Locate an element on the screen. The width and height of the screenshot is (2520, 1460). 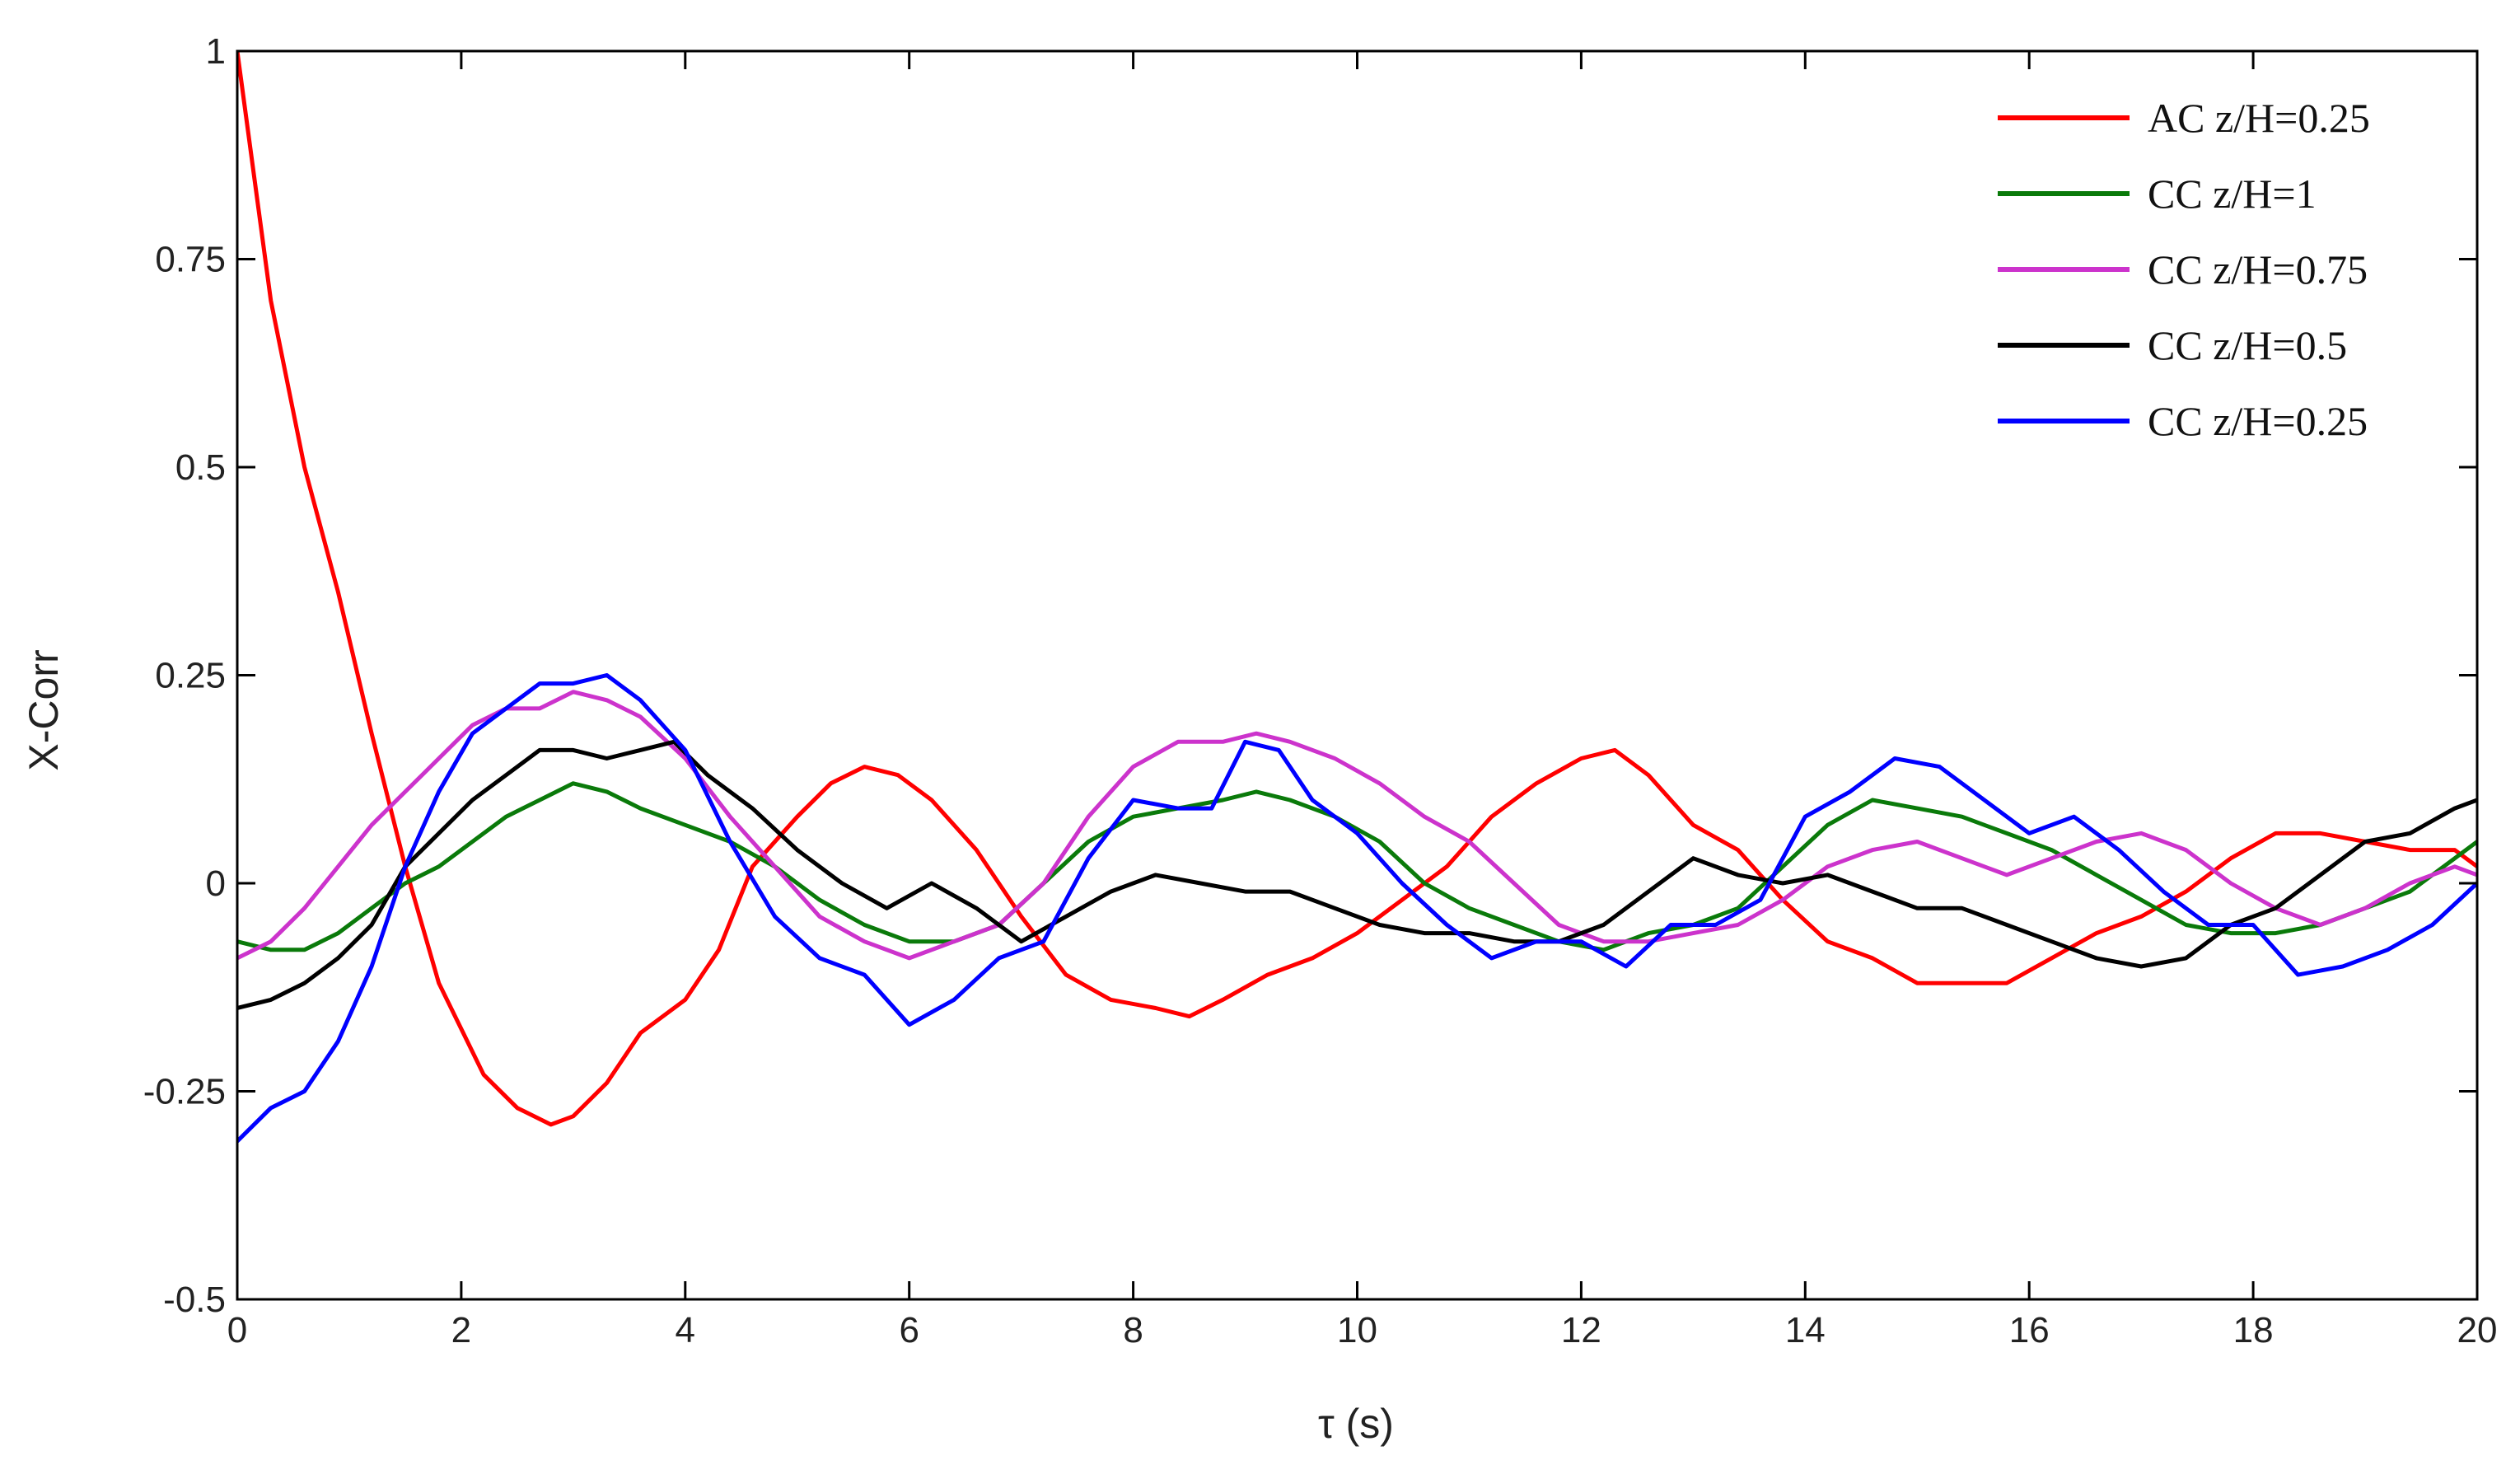
y-tick-label: 1 is located at coordinates (216, 51).